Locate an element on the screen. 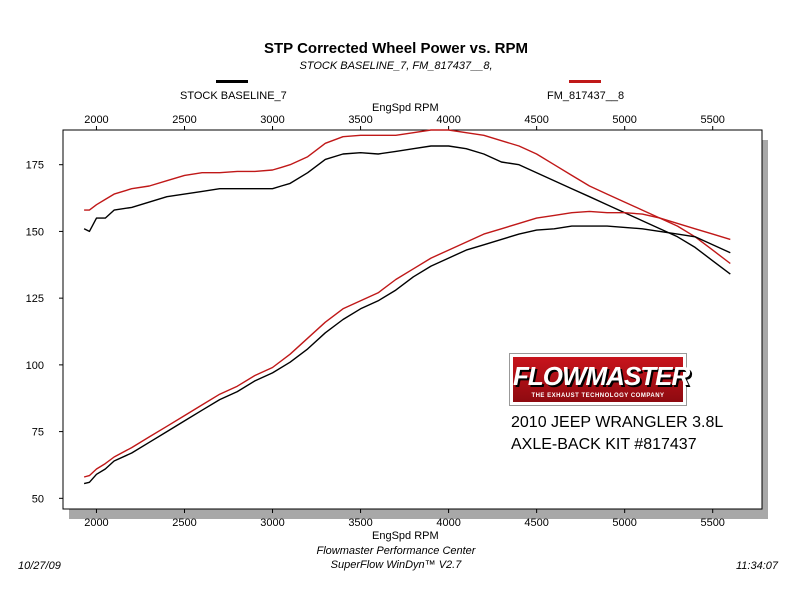  y-tick-label-175: 175 is located at coordinates (35, 166).